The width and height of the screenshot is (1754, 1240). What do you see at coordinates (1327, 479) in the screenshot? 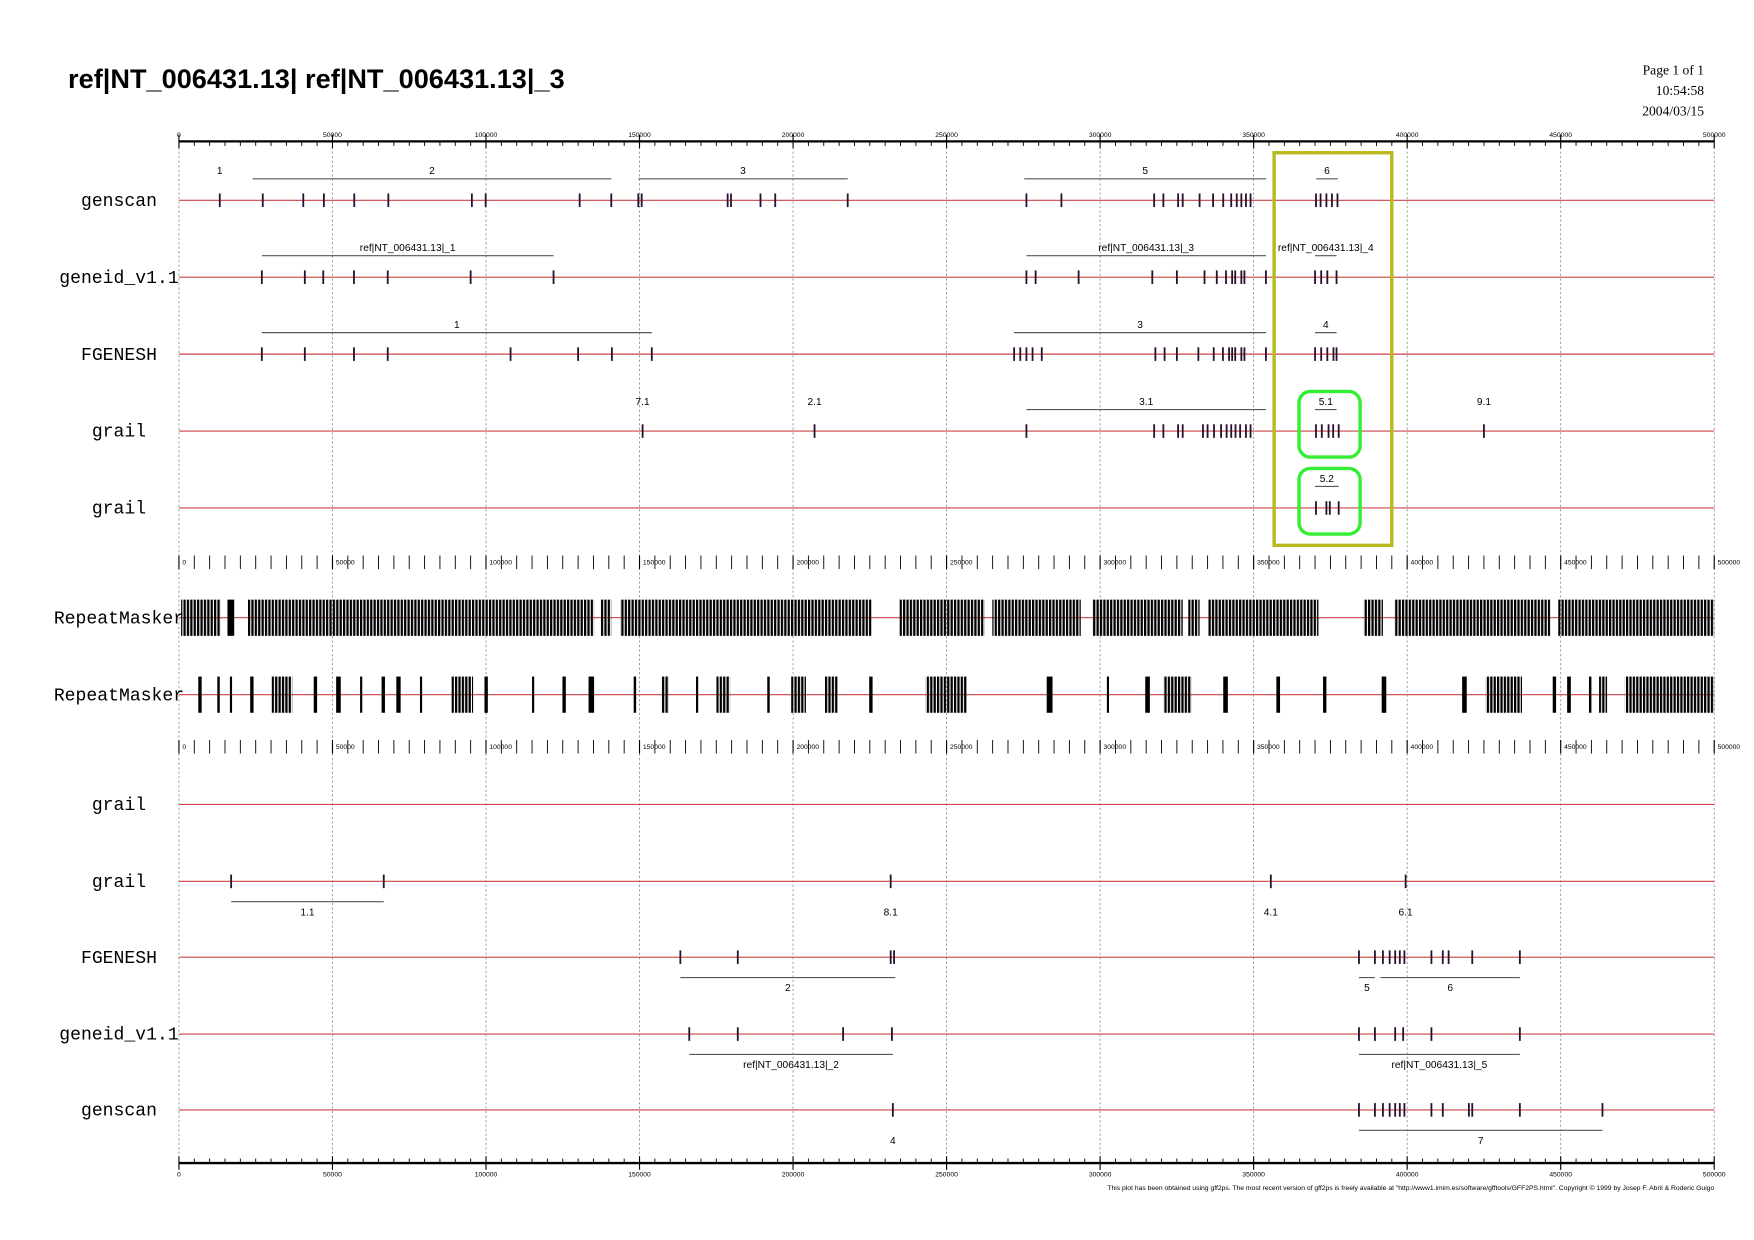
I see `gene-label: 5.2` at bounding box center [1327, 479].